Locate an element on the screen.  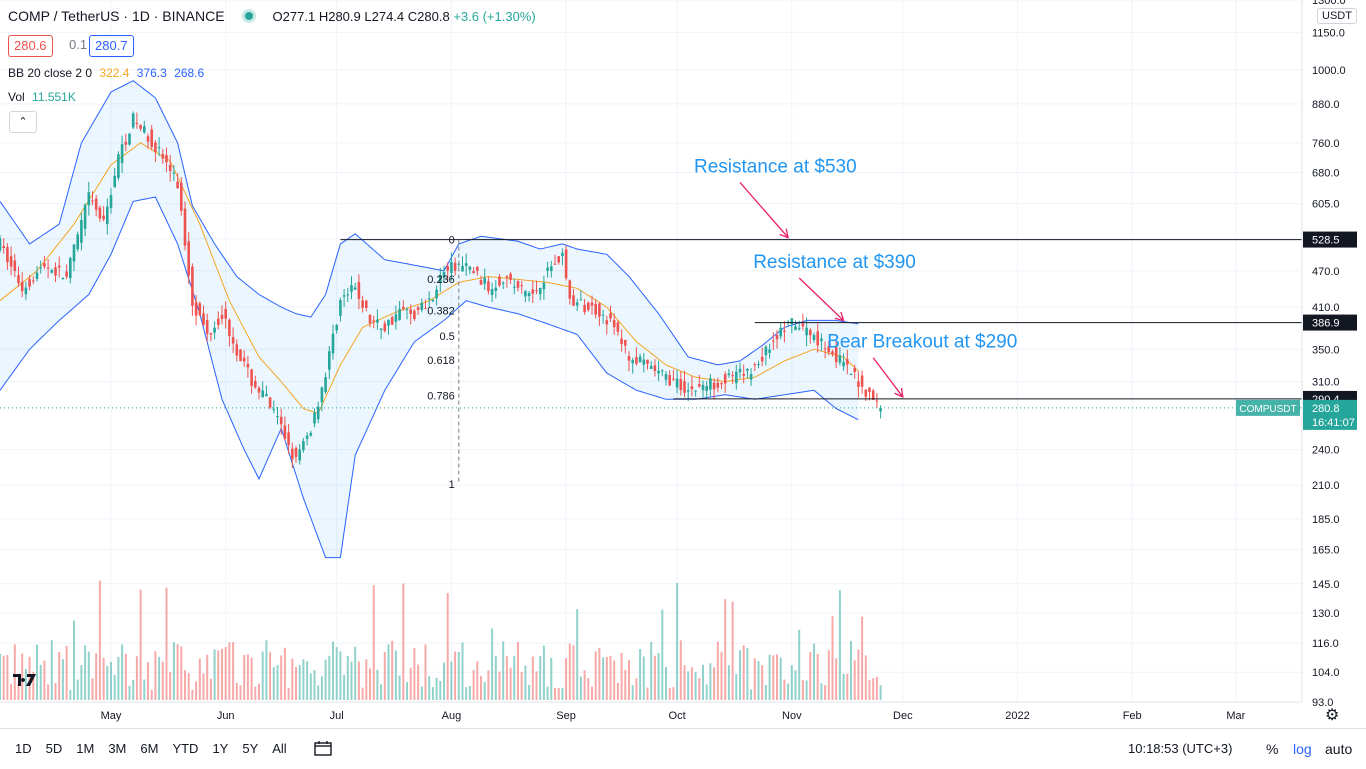
timeframe-5y: 5Y is located at coordinates (250, 748).